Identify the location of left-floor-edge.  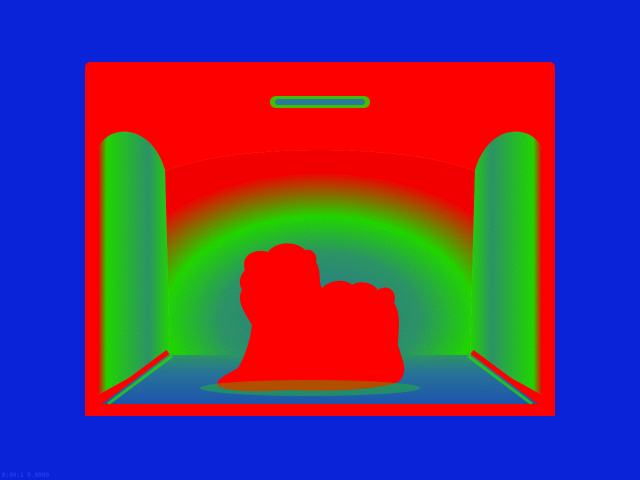
(133, 378).